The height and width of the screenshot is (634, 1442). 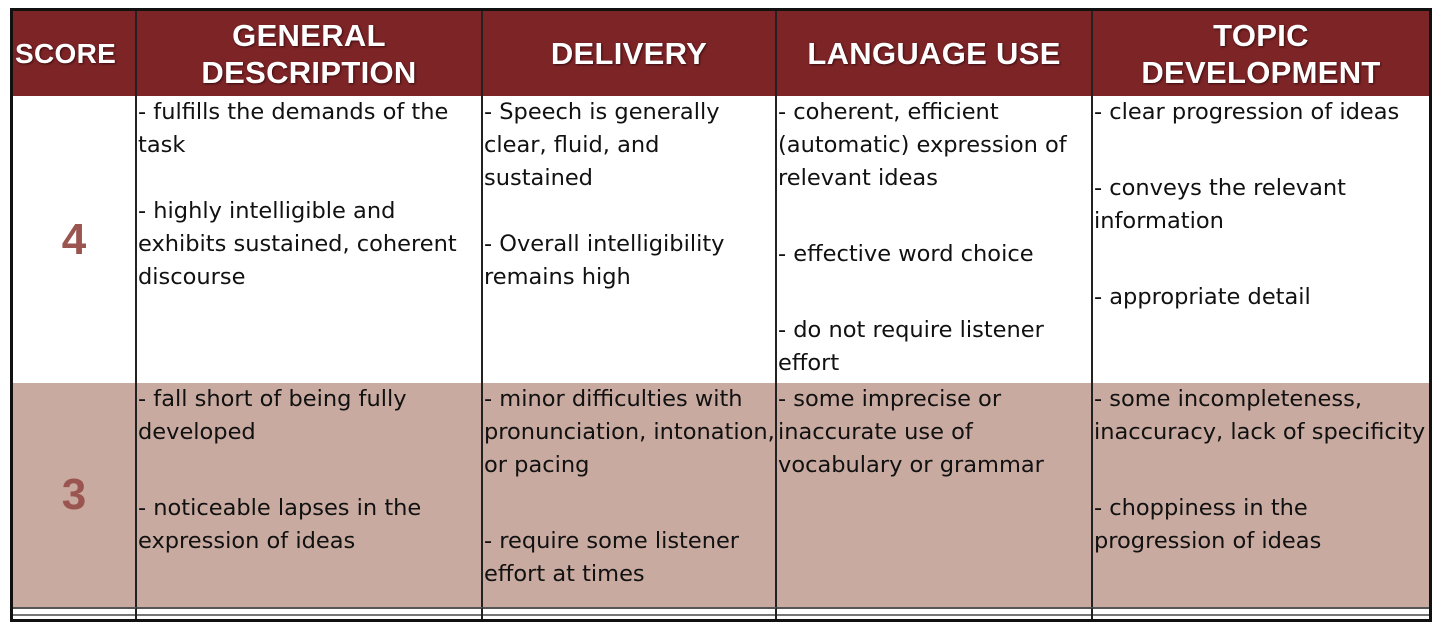 I want to click on table-bottom-border, so click(x=721, y=613).